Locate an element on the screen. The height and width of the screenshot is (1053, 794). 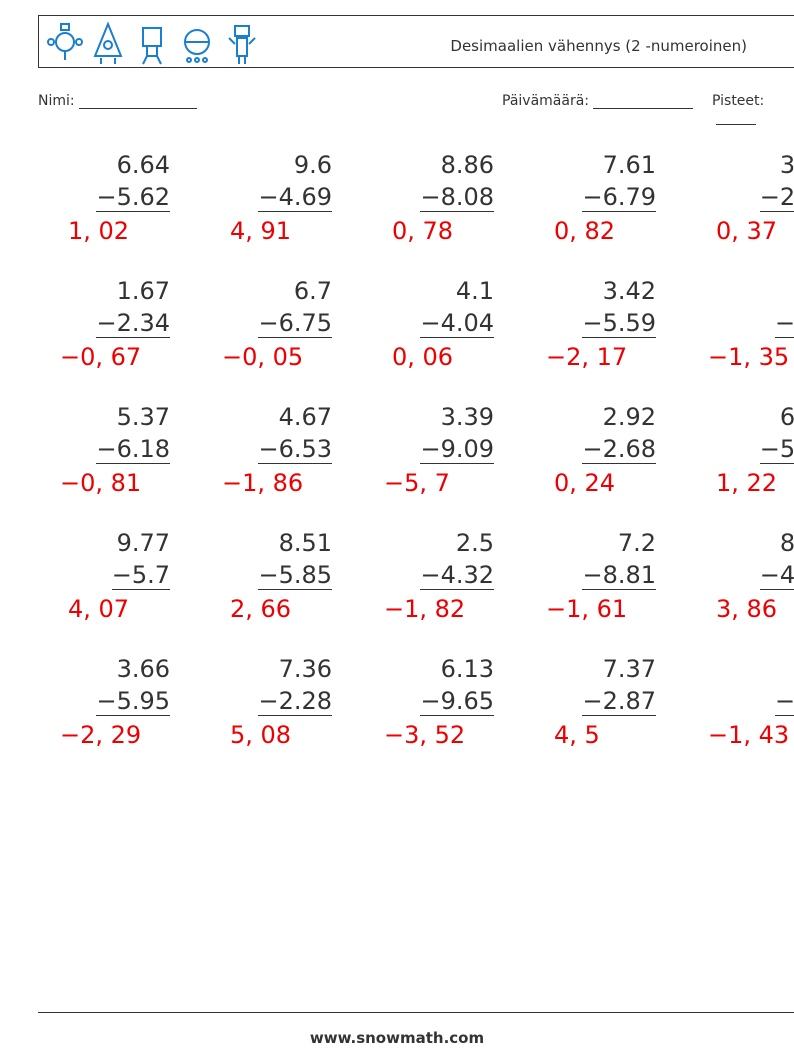
minuend: 6.7 is located at coordinates (312, 291).